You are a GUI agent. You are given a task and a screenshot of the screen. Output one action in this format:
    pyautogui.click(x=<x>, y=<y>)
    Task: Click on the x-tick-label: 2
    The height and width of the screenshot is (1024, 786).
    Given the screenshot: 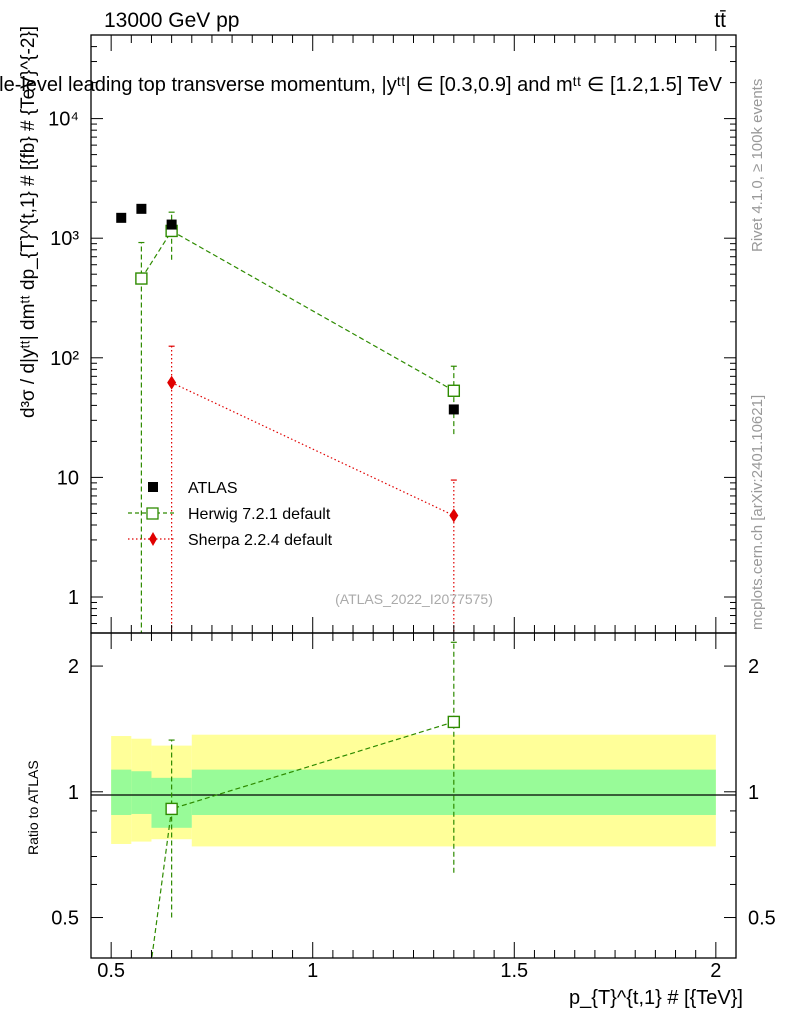 What is the action you would take?
    pyautogui.click(x=715, y=971)
    